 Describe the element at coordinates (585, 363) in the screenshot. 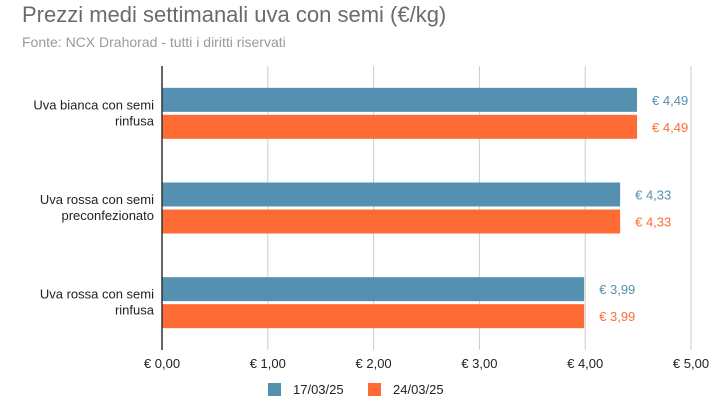

I see `x-tick-label-4: € 4,00` at that location.